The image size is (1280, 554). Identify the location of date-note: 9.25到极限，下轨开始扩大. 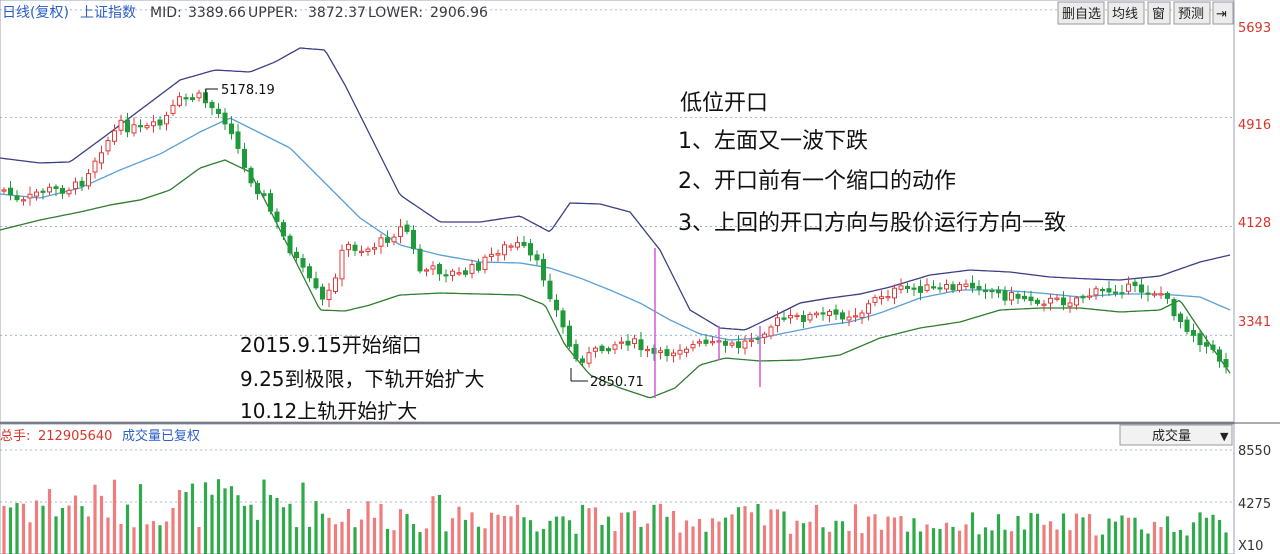
(362, 379).